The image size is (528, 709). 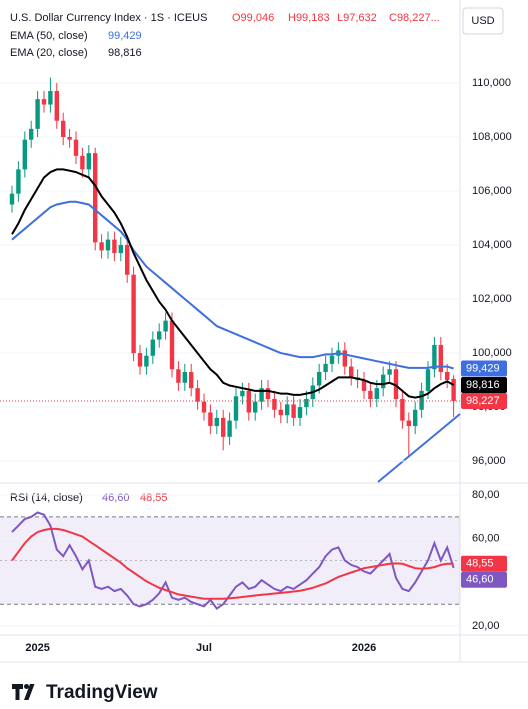 I want to click on legend-value: 98,816, so click(x=125, y=53).